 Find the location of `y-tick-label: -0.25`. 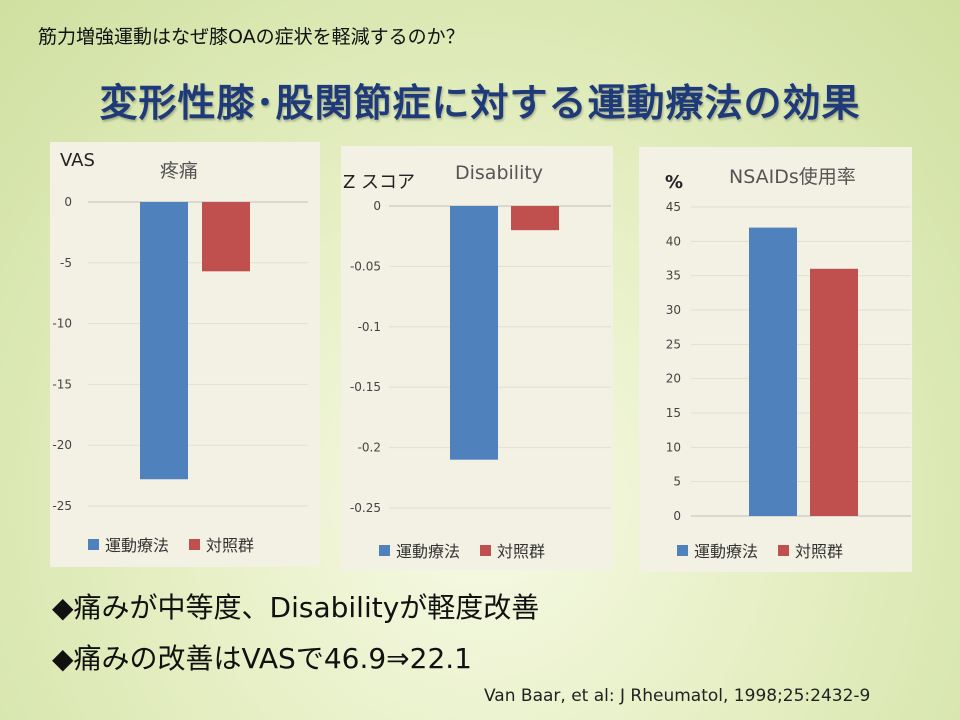

y-tick-label: -0.25 is located at coordinates (365, 508).